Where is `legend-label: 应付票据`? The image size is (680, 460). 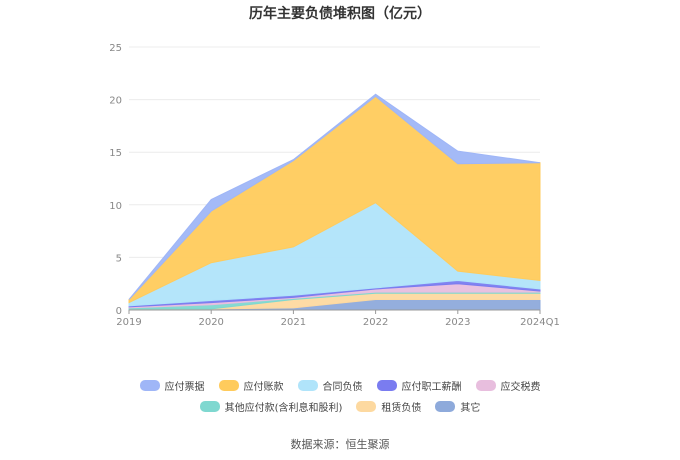 legend-label: 应付票据 is located at coordinates (184, 387).